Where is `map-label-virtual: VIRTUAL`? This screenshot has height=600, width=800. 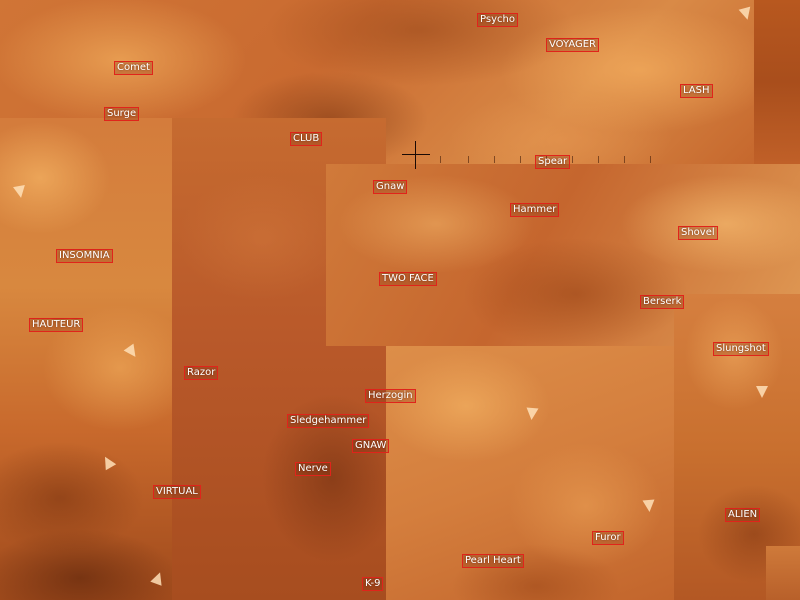
map-label-virtual: VIRTUAL is located at coordinates (177, 492).